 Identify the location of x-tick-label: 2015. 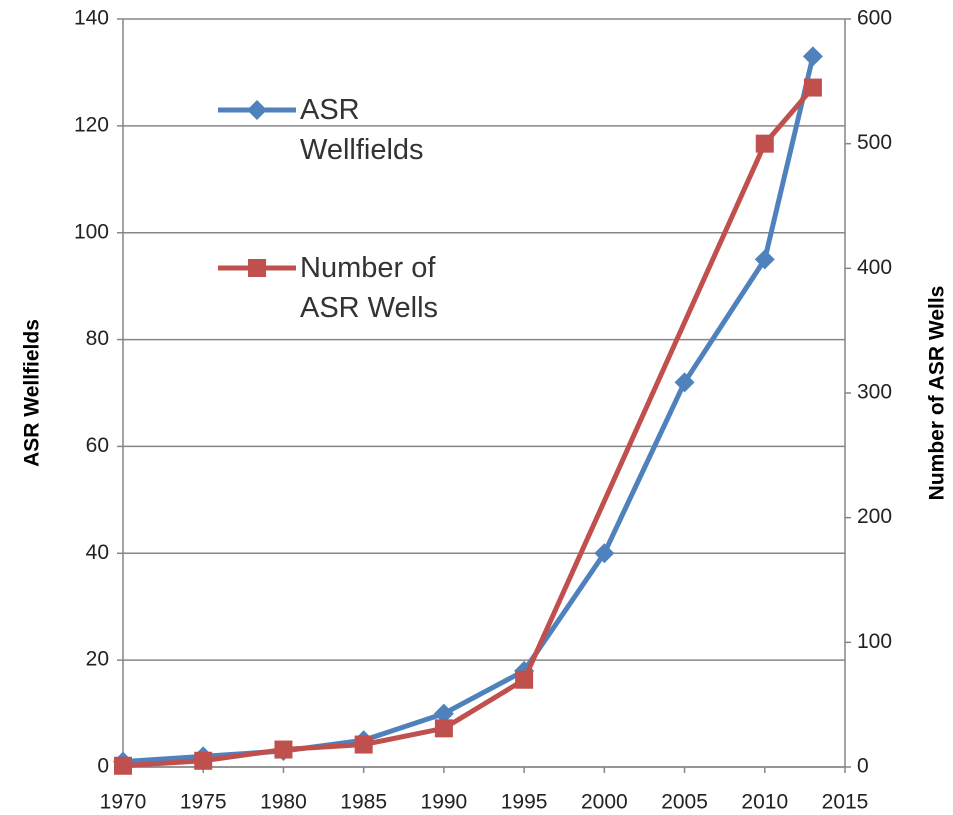
(845, 802).